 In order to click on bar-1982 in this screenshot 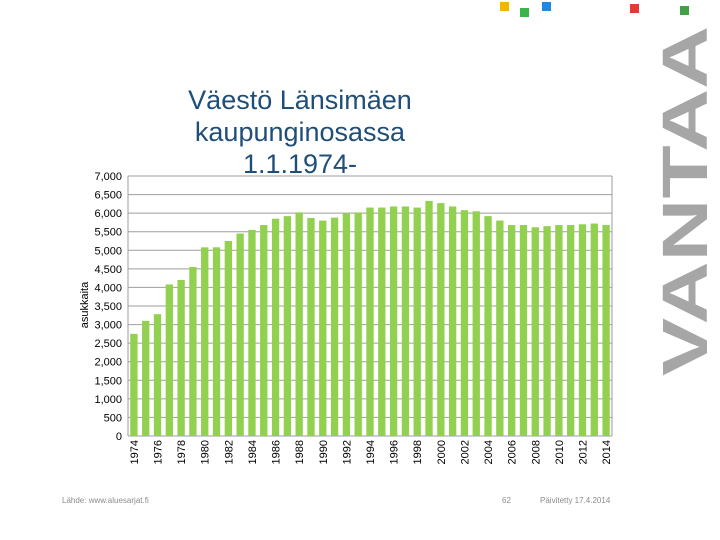, I will do `click(228, 338)`.